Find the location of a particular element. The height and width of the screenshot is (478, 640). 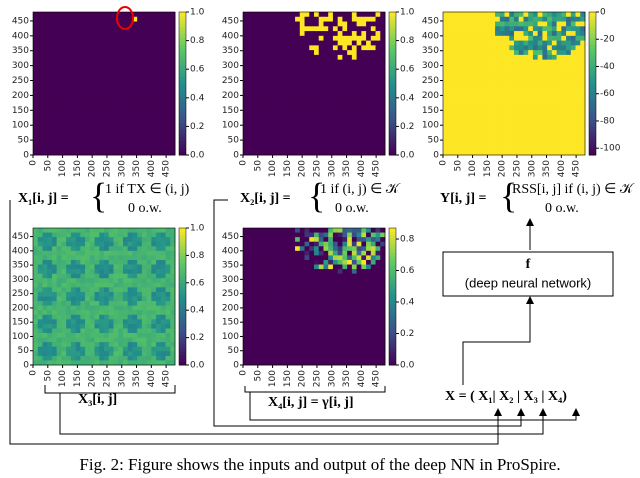

colorbar-tick-label: 0.6 is located at coordinates (407, 271).